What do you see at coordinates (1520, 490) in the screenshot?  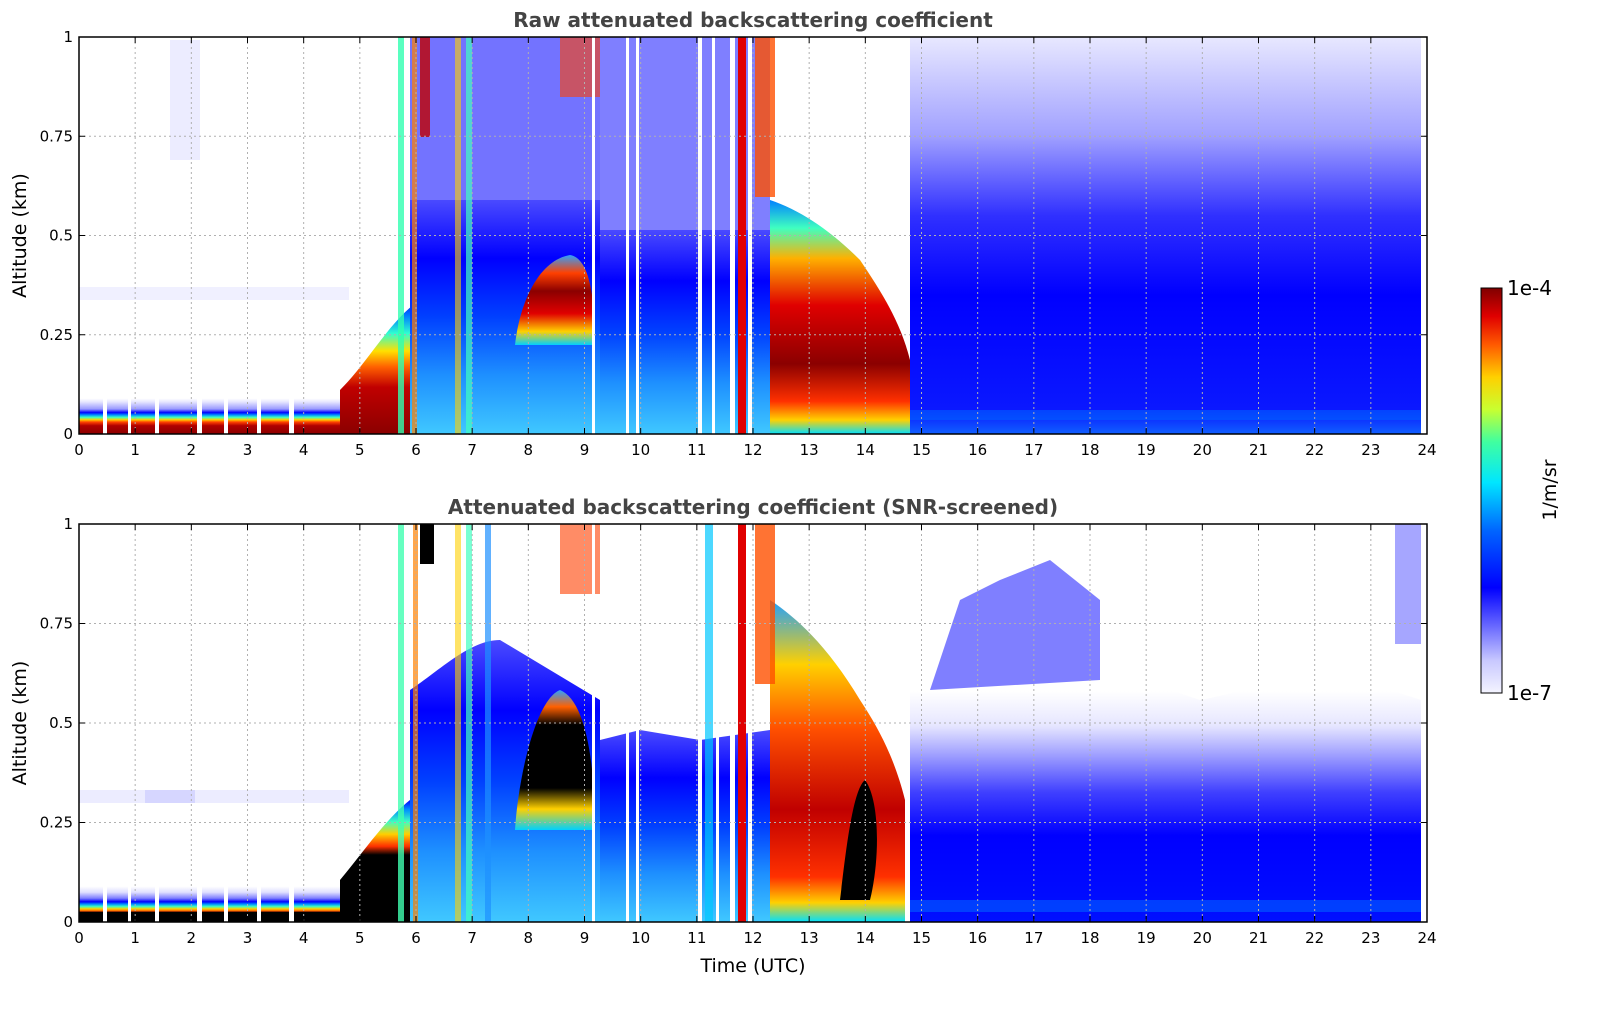 I see `colorbar: 1e-4 1e-7 1/m/sr` at bounding box center [1520, 490].